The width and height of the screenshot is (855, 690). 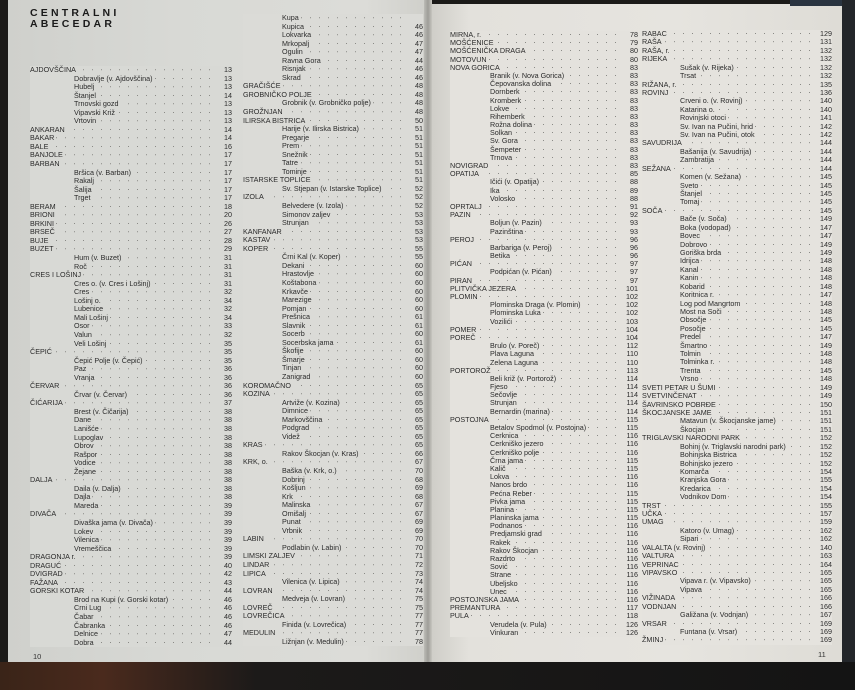 I want to click on entry-name: VIPAVSKO, so click(x=661, y=573).